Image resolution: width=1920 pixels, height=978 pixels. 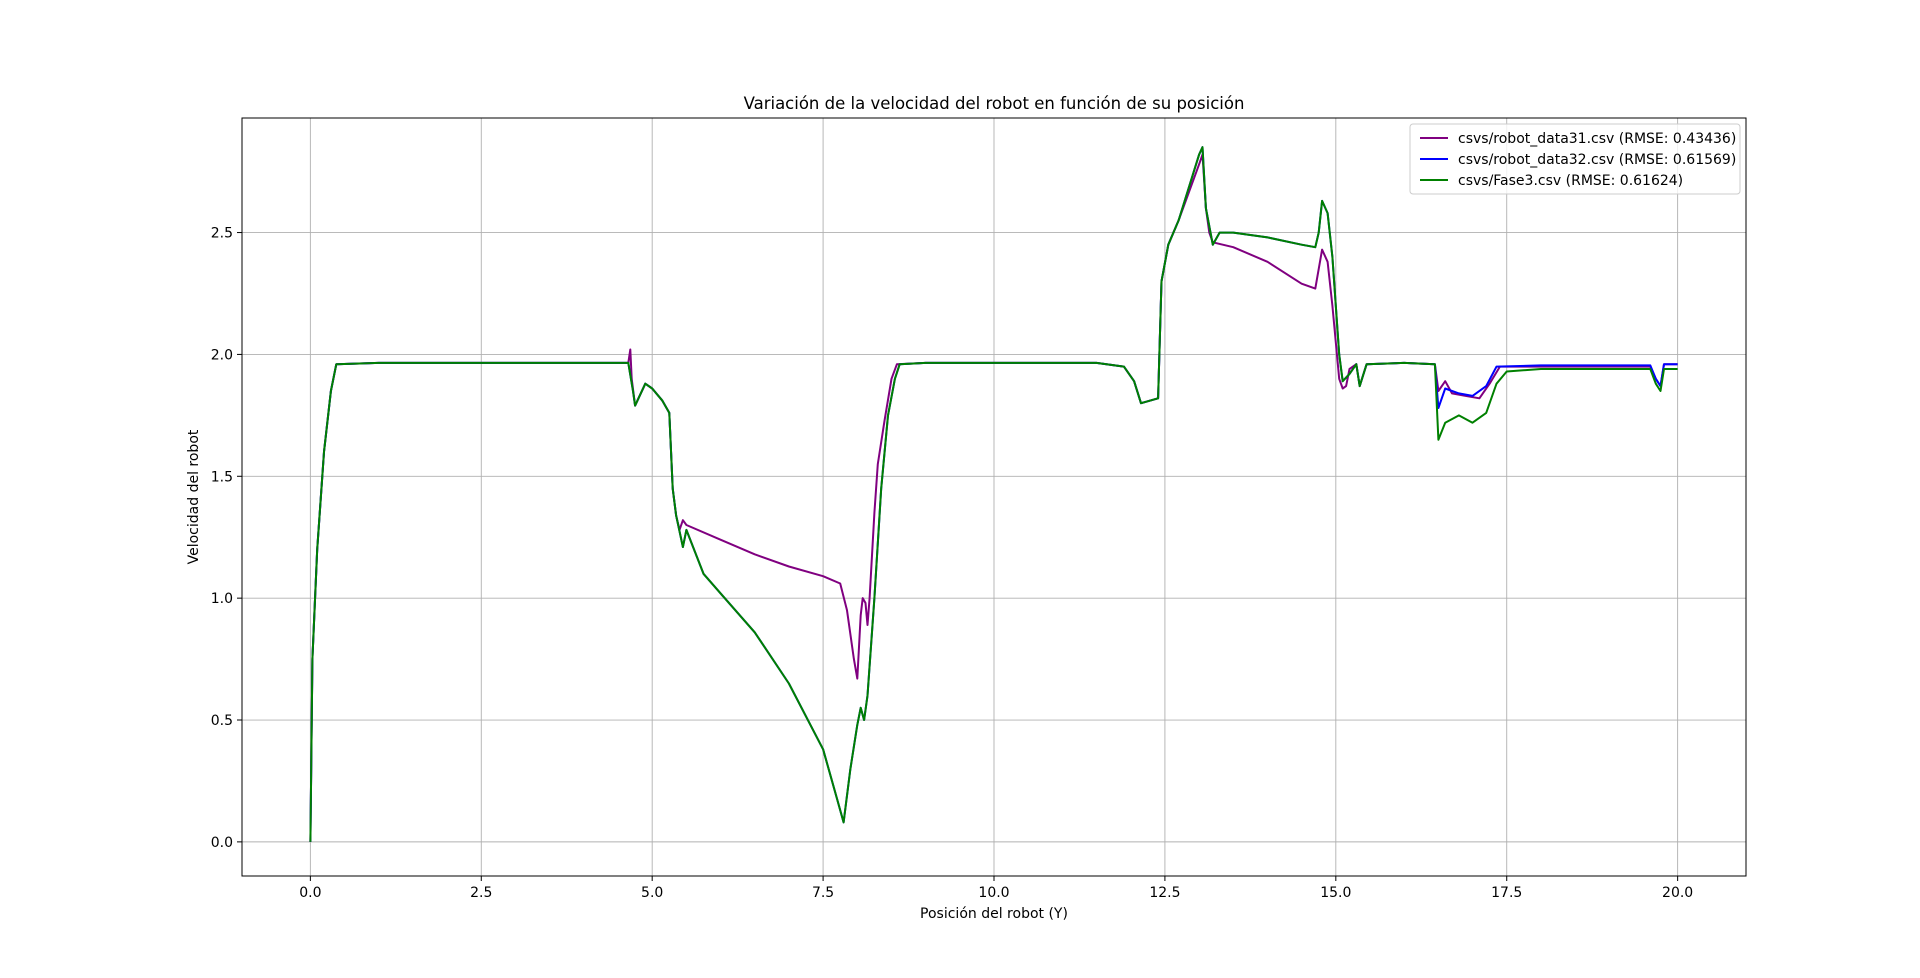 I want to click on legend-entry-1: csvs/robot_data31.csv (RMSE: 0.43436), so click(x=1597, y=139).